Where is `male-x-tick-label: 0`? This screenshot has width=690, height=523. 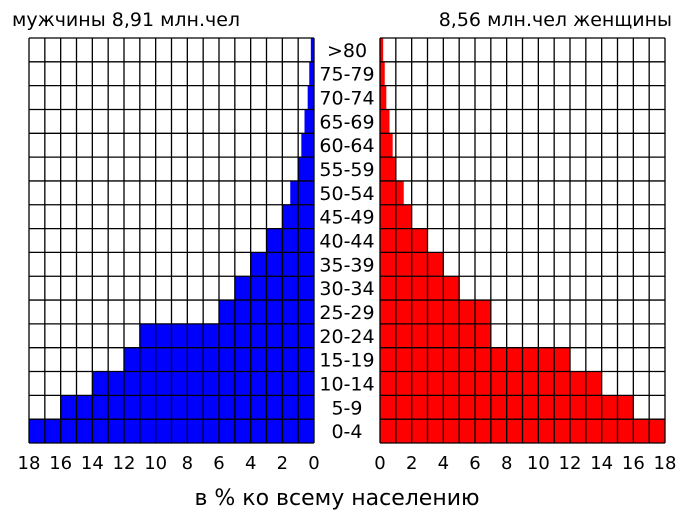
male-x-tick-label: 0 is located at coordinates (313, 463).